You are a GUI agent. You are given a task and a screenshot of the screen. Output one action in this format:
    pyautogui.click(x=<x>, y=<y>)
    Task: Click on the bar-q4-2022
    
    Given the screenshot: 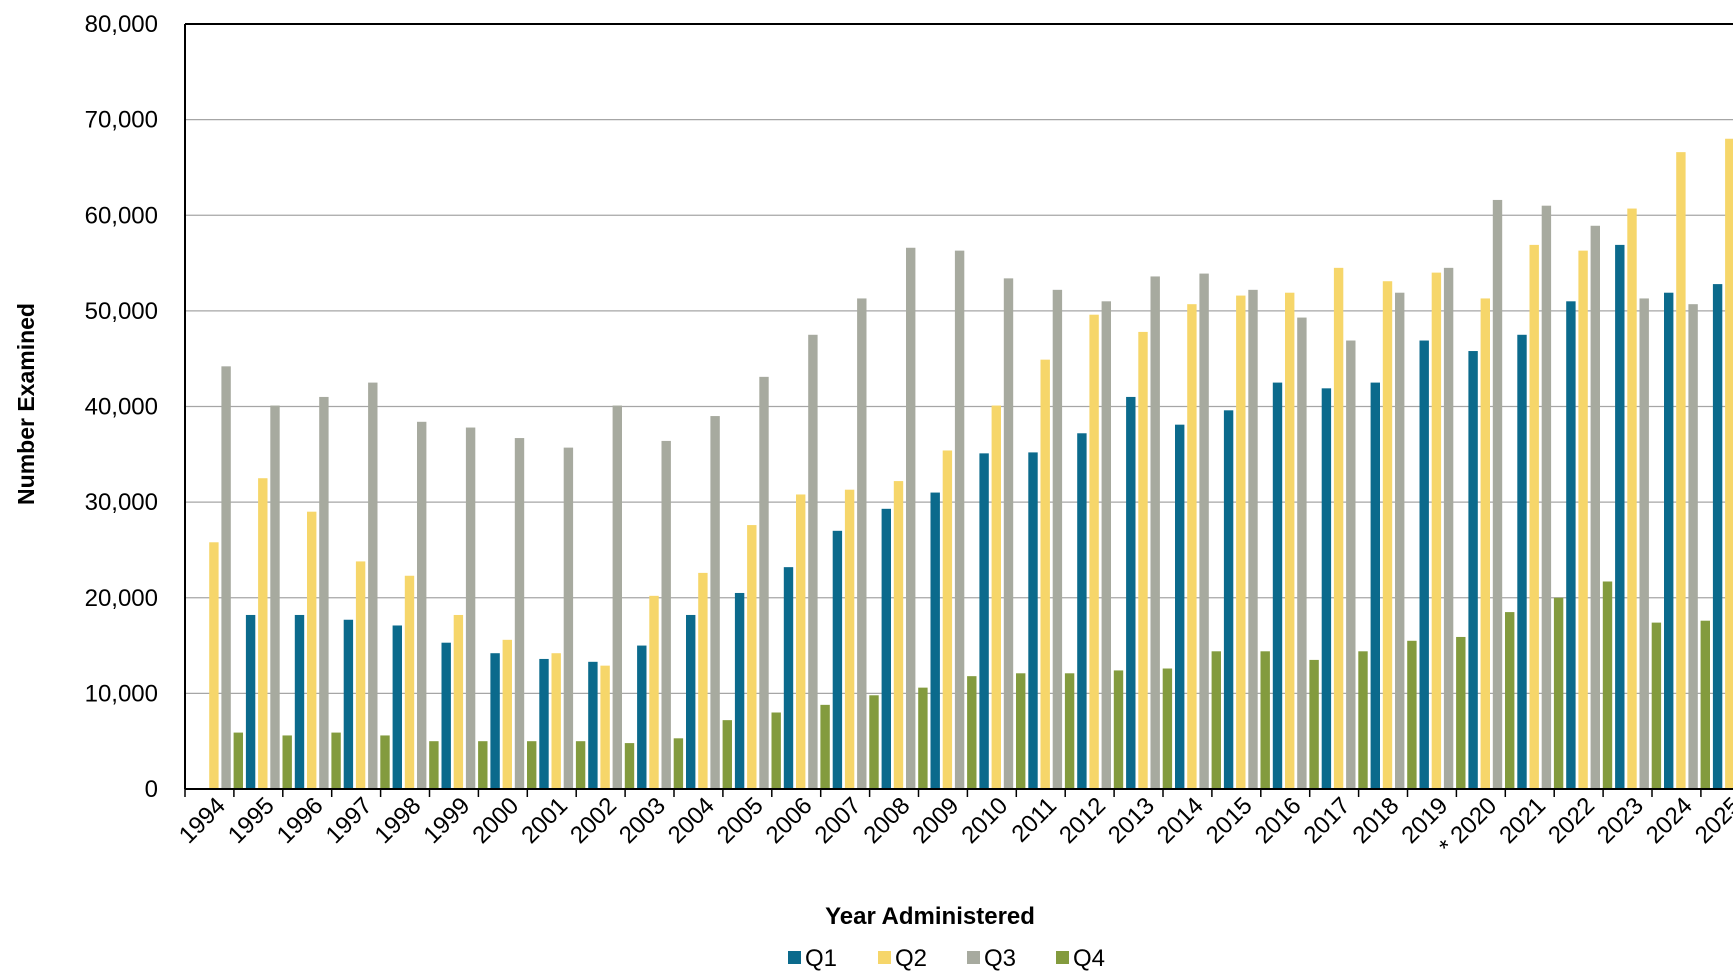 What is the action you would take?
    pyautogui.click(x=1607, y=685)
    